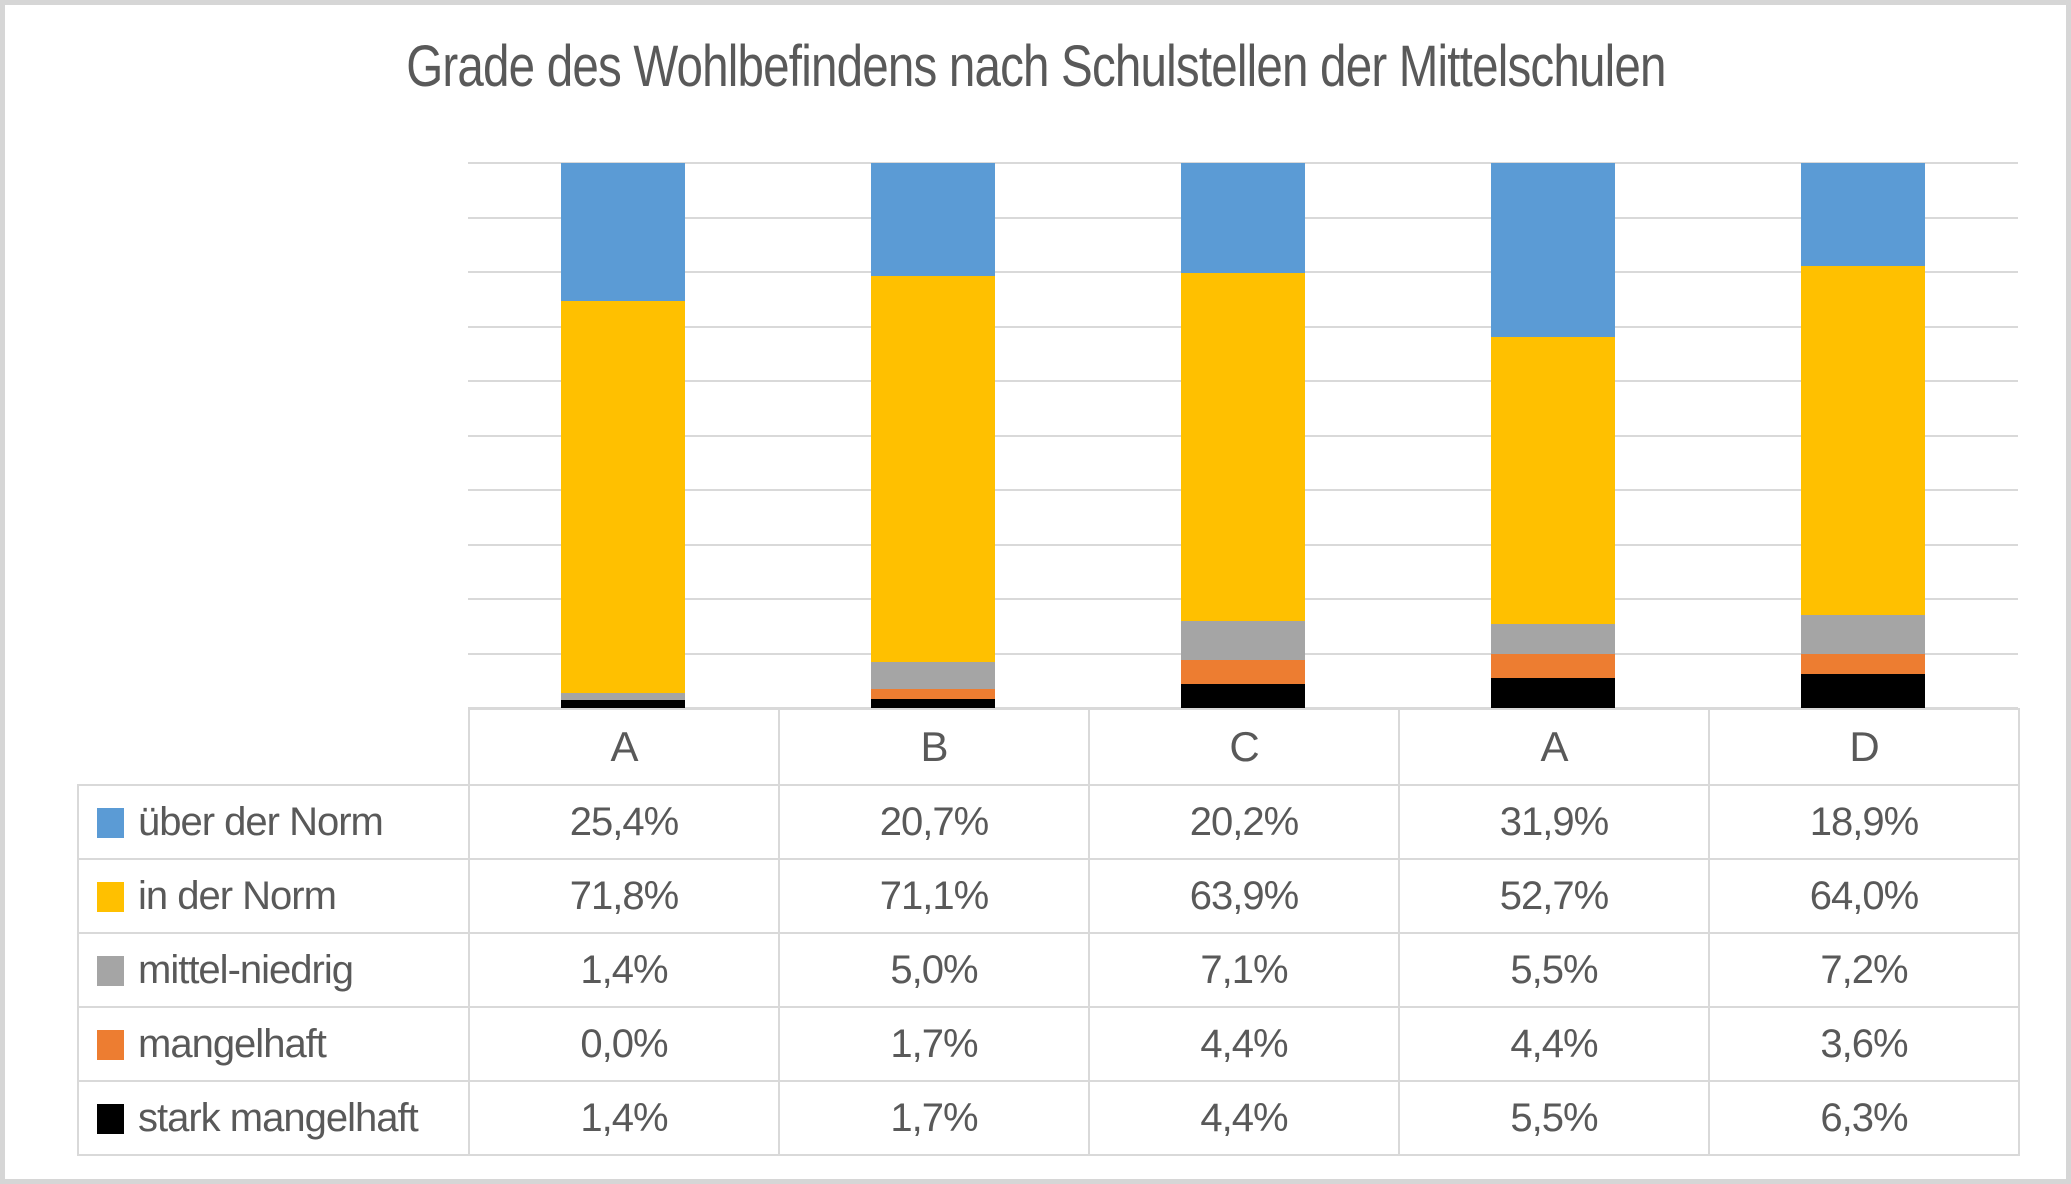 Image resolution: width=2071 pixels, height=1184 pixels. What do you see at coordinates (1554, 1044) in the screenshot?
I see `table-value-cell-mangelhaft-3: 4,4%` at bounding box center [1554, 1044].